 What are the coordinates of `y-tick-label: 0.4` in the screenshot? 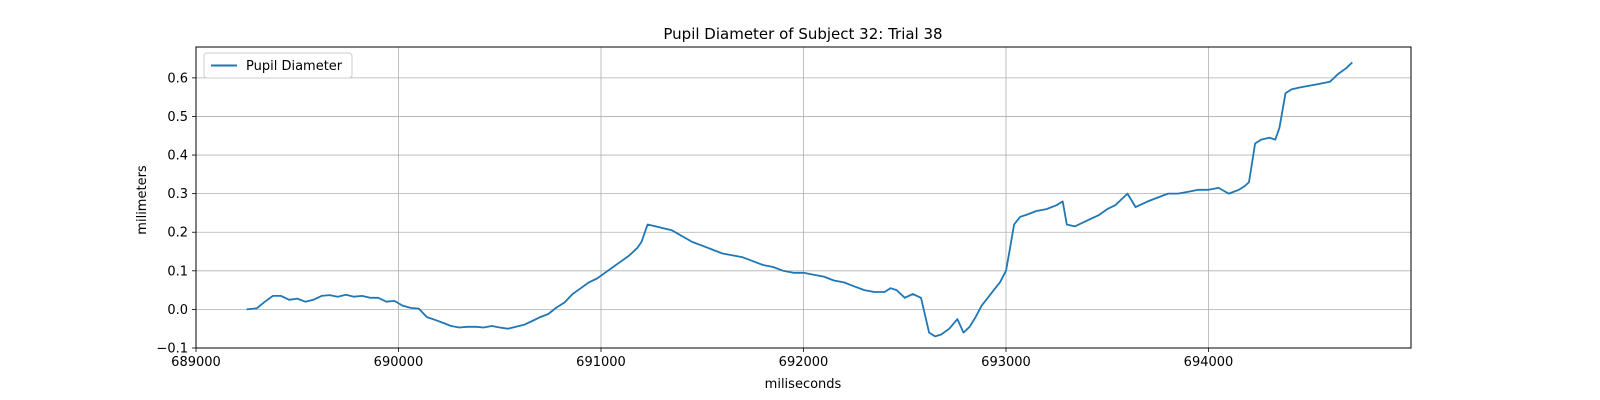 It's located at (177, 156).